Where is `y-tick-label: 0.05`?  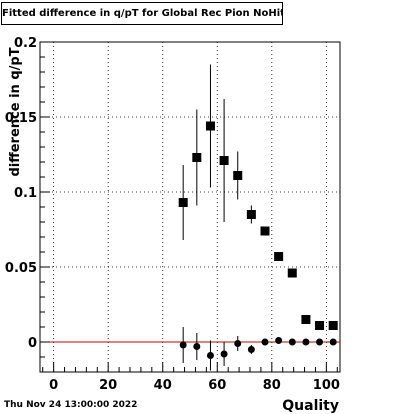
y-tick-label: 0.05 is located at coordinates (21, 268).